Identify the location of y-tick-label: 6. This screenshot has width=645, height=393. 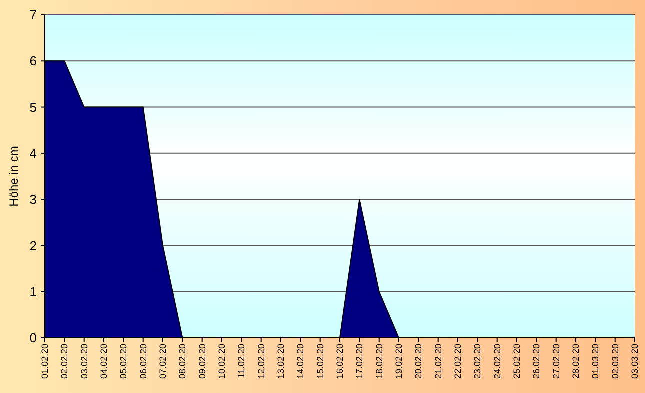
(33, 61).